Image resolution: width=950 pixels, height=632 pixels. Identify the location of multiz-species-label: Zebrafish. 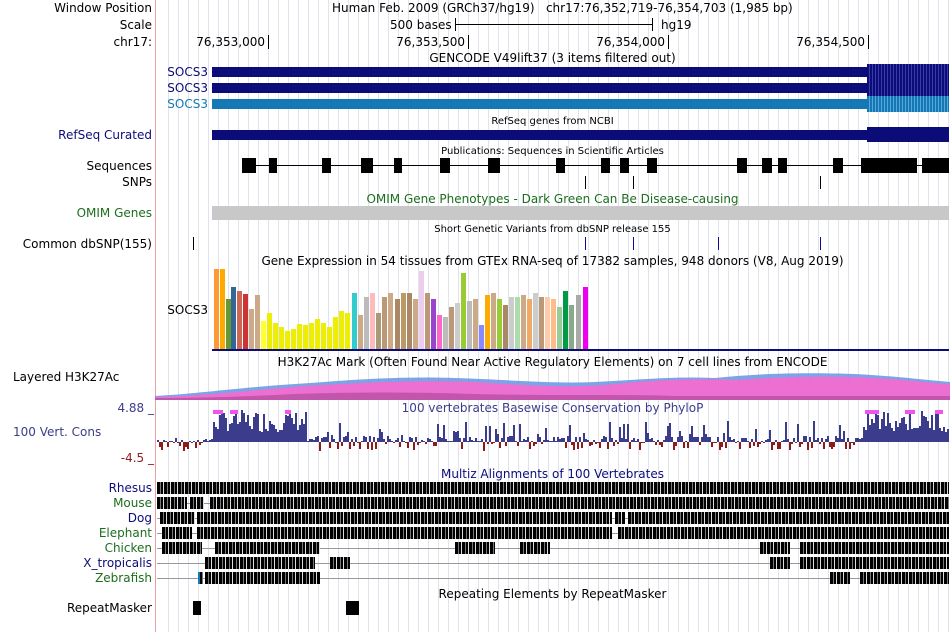
(123, 578).